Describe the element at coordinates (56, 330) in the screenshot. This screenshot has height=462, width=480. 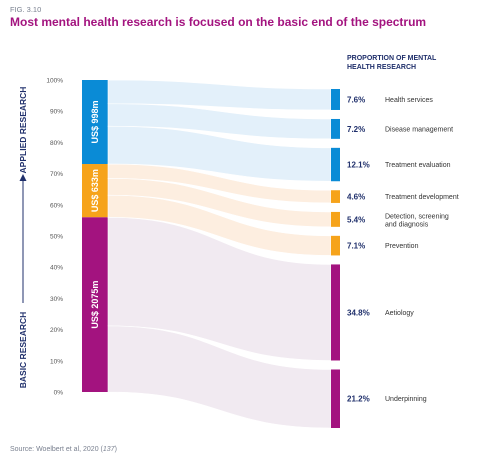
I see `y-tick-label: 20%` at that location.